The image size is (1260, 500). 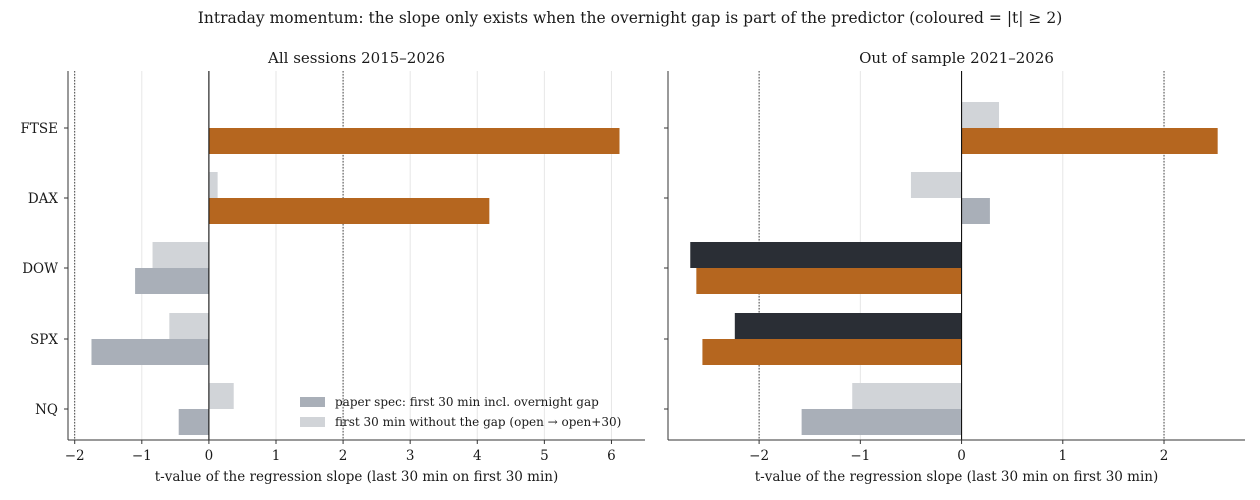 I want to click on panel0-xtick-label: 4, so click(x=477, y=456).